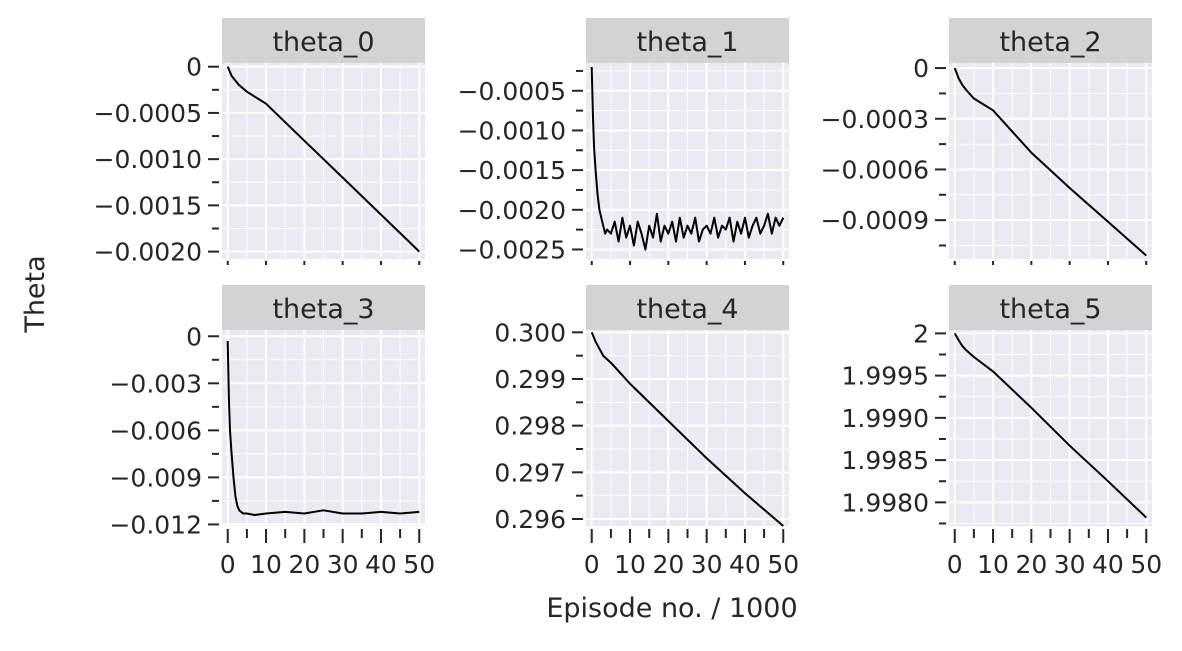 The height and width of the screenshot is (651, 1182). Describe the element at coordinates (921, 333) in the screenshot. I see `y-tick-label: 2` at that location.